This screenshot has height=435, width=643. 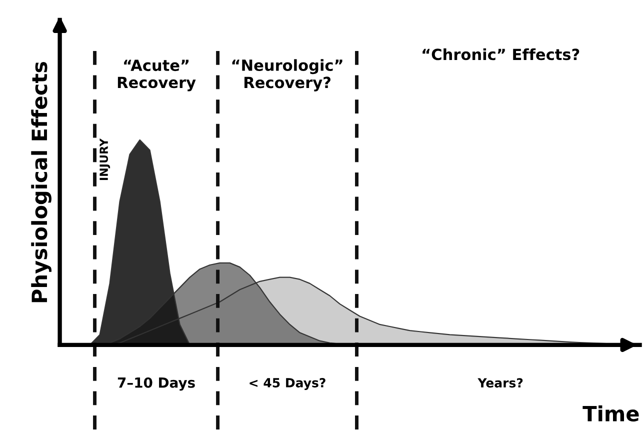 What do you see at coordinates (610, 413) in the screenshot?
I see `x-axis-title: Time` at bounding box center [610, 413].